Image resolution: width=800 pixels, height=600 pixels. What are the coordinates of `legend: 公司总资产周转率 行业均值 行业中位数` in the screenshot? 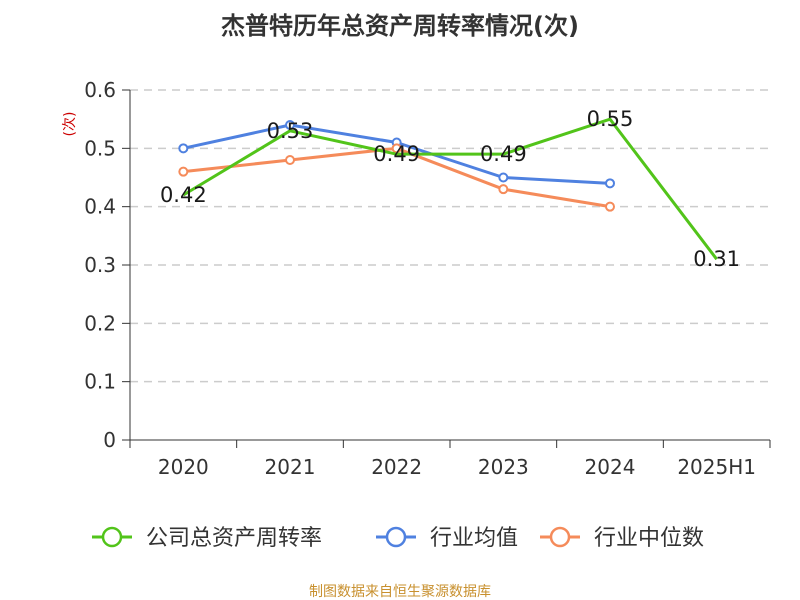 It's located at (398, 538).